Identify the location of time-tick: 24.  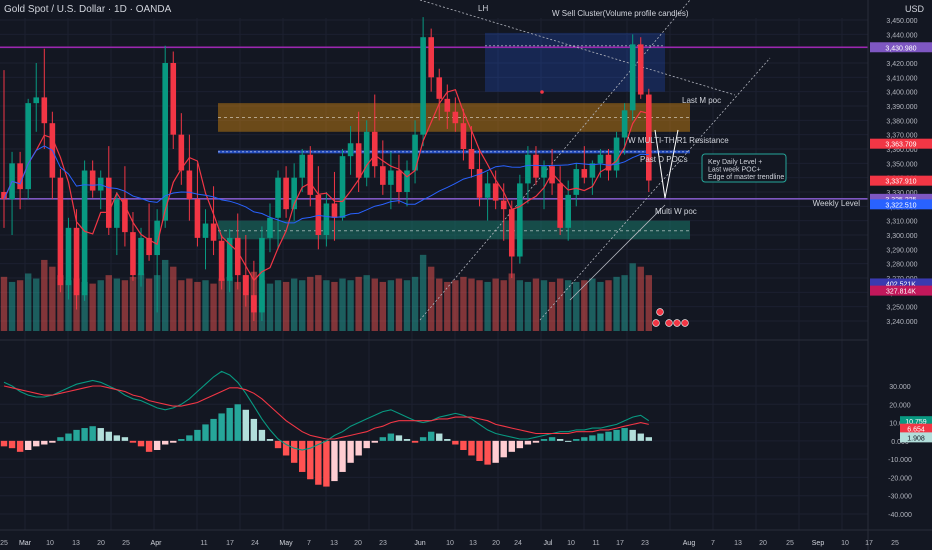
(255, 543).